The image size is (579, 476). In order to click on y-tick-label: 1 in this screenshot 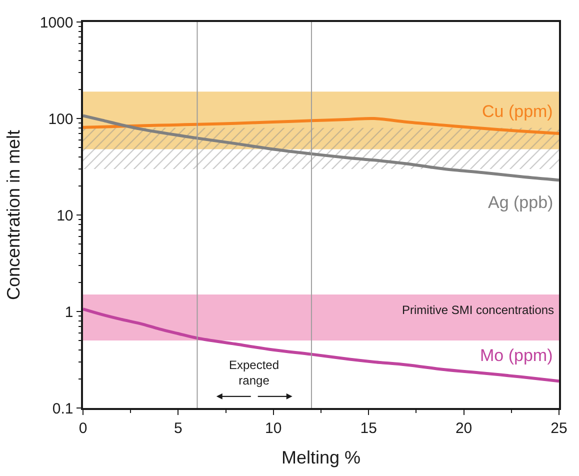, I will do `click(69, 312)`.